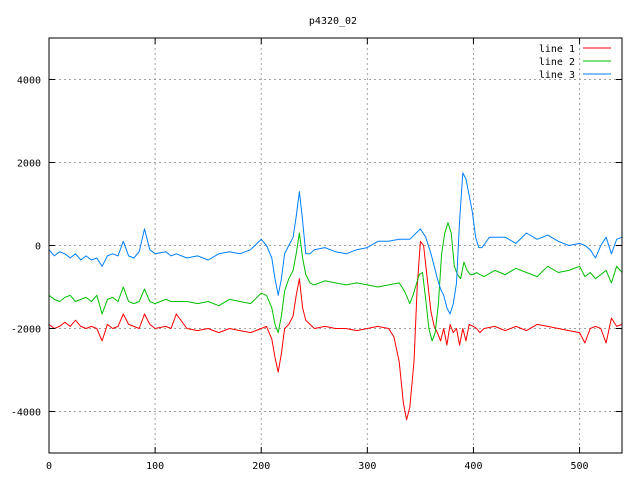 Image resolution: width=640 pixels, height=480 pixels. Describe the element at coordinates (473, 466) in the screenshot. I see `x-tick-label-4: 400` at that location.